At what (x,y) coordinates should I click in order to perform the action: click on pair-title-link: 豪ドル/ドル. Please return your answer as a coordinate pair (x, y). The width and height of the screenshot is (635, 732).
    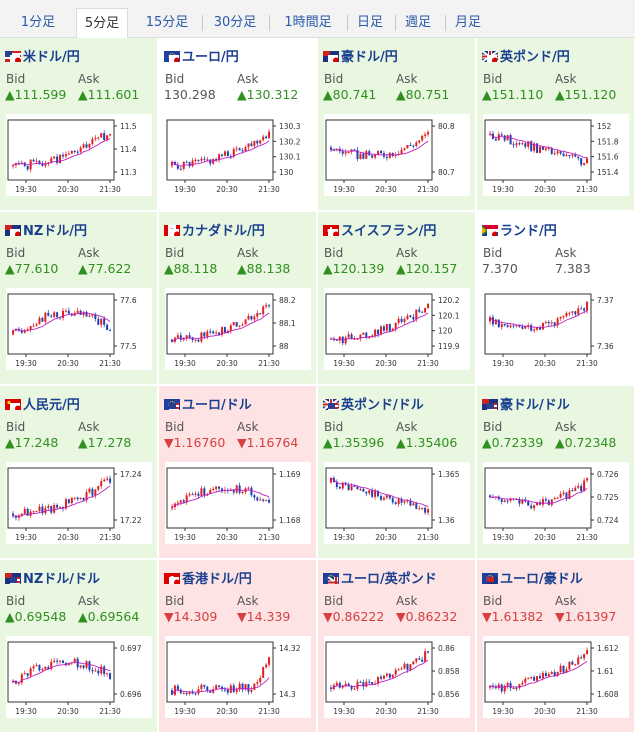
    Looking at the image, I should click on (526, 403).